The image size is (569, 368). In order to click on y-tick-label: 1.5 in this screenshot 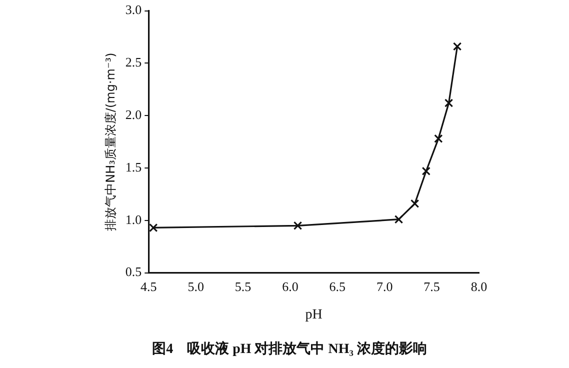, I will do `click(133, 166)`.